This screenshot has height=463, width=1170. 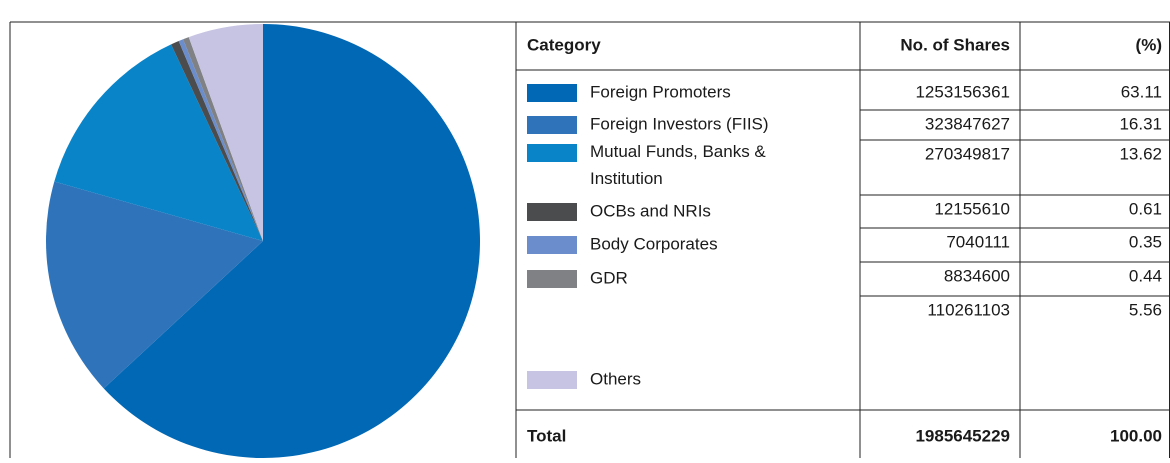 What do you see at coordinates (1145, 275) in the screenshot?
I see `percent-value: 0.44` at bounding box center [1145, 275].